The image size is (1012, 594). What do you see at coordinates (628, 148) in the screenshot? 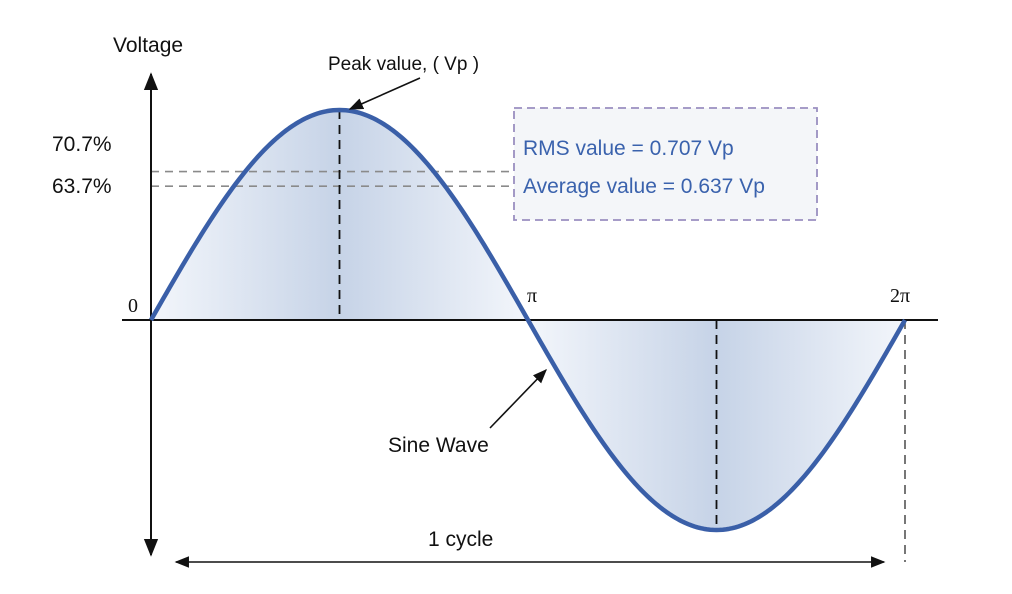
I see `rms-value-text: RMS value = 0.707 Vp` at bounding box center [628, 148].